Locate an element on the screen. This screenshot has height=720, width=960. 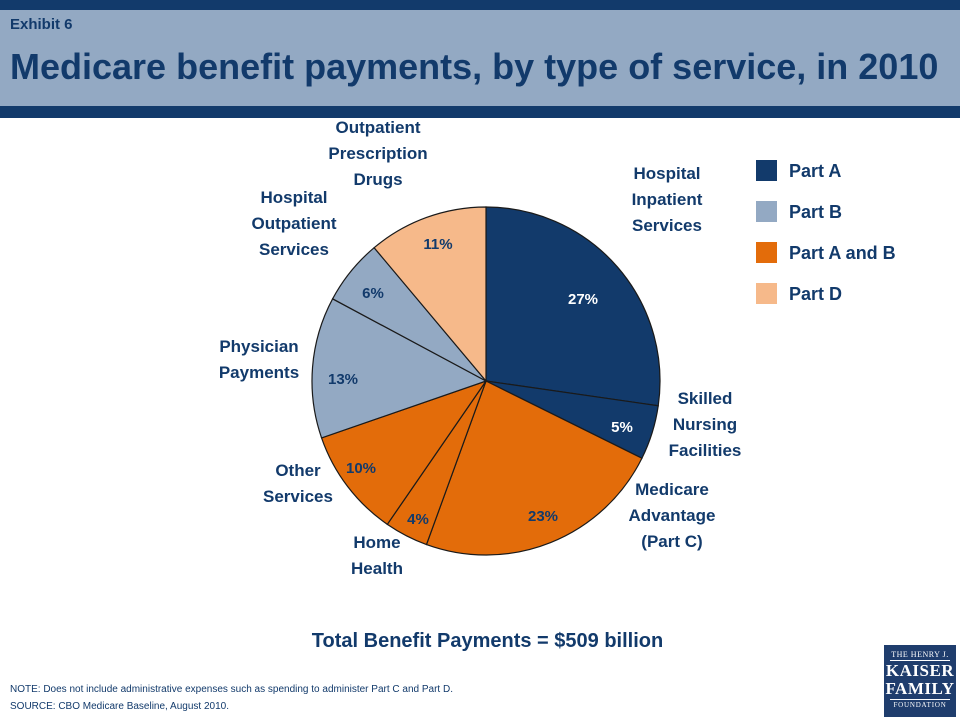
kaiser-family-foundation-logo: THE HENRY J. KAISER FAMILY FOUNDATION is located at coordinates (920, 681).